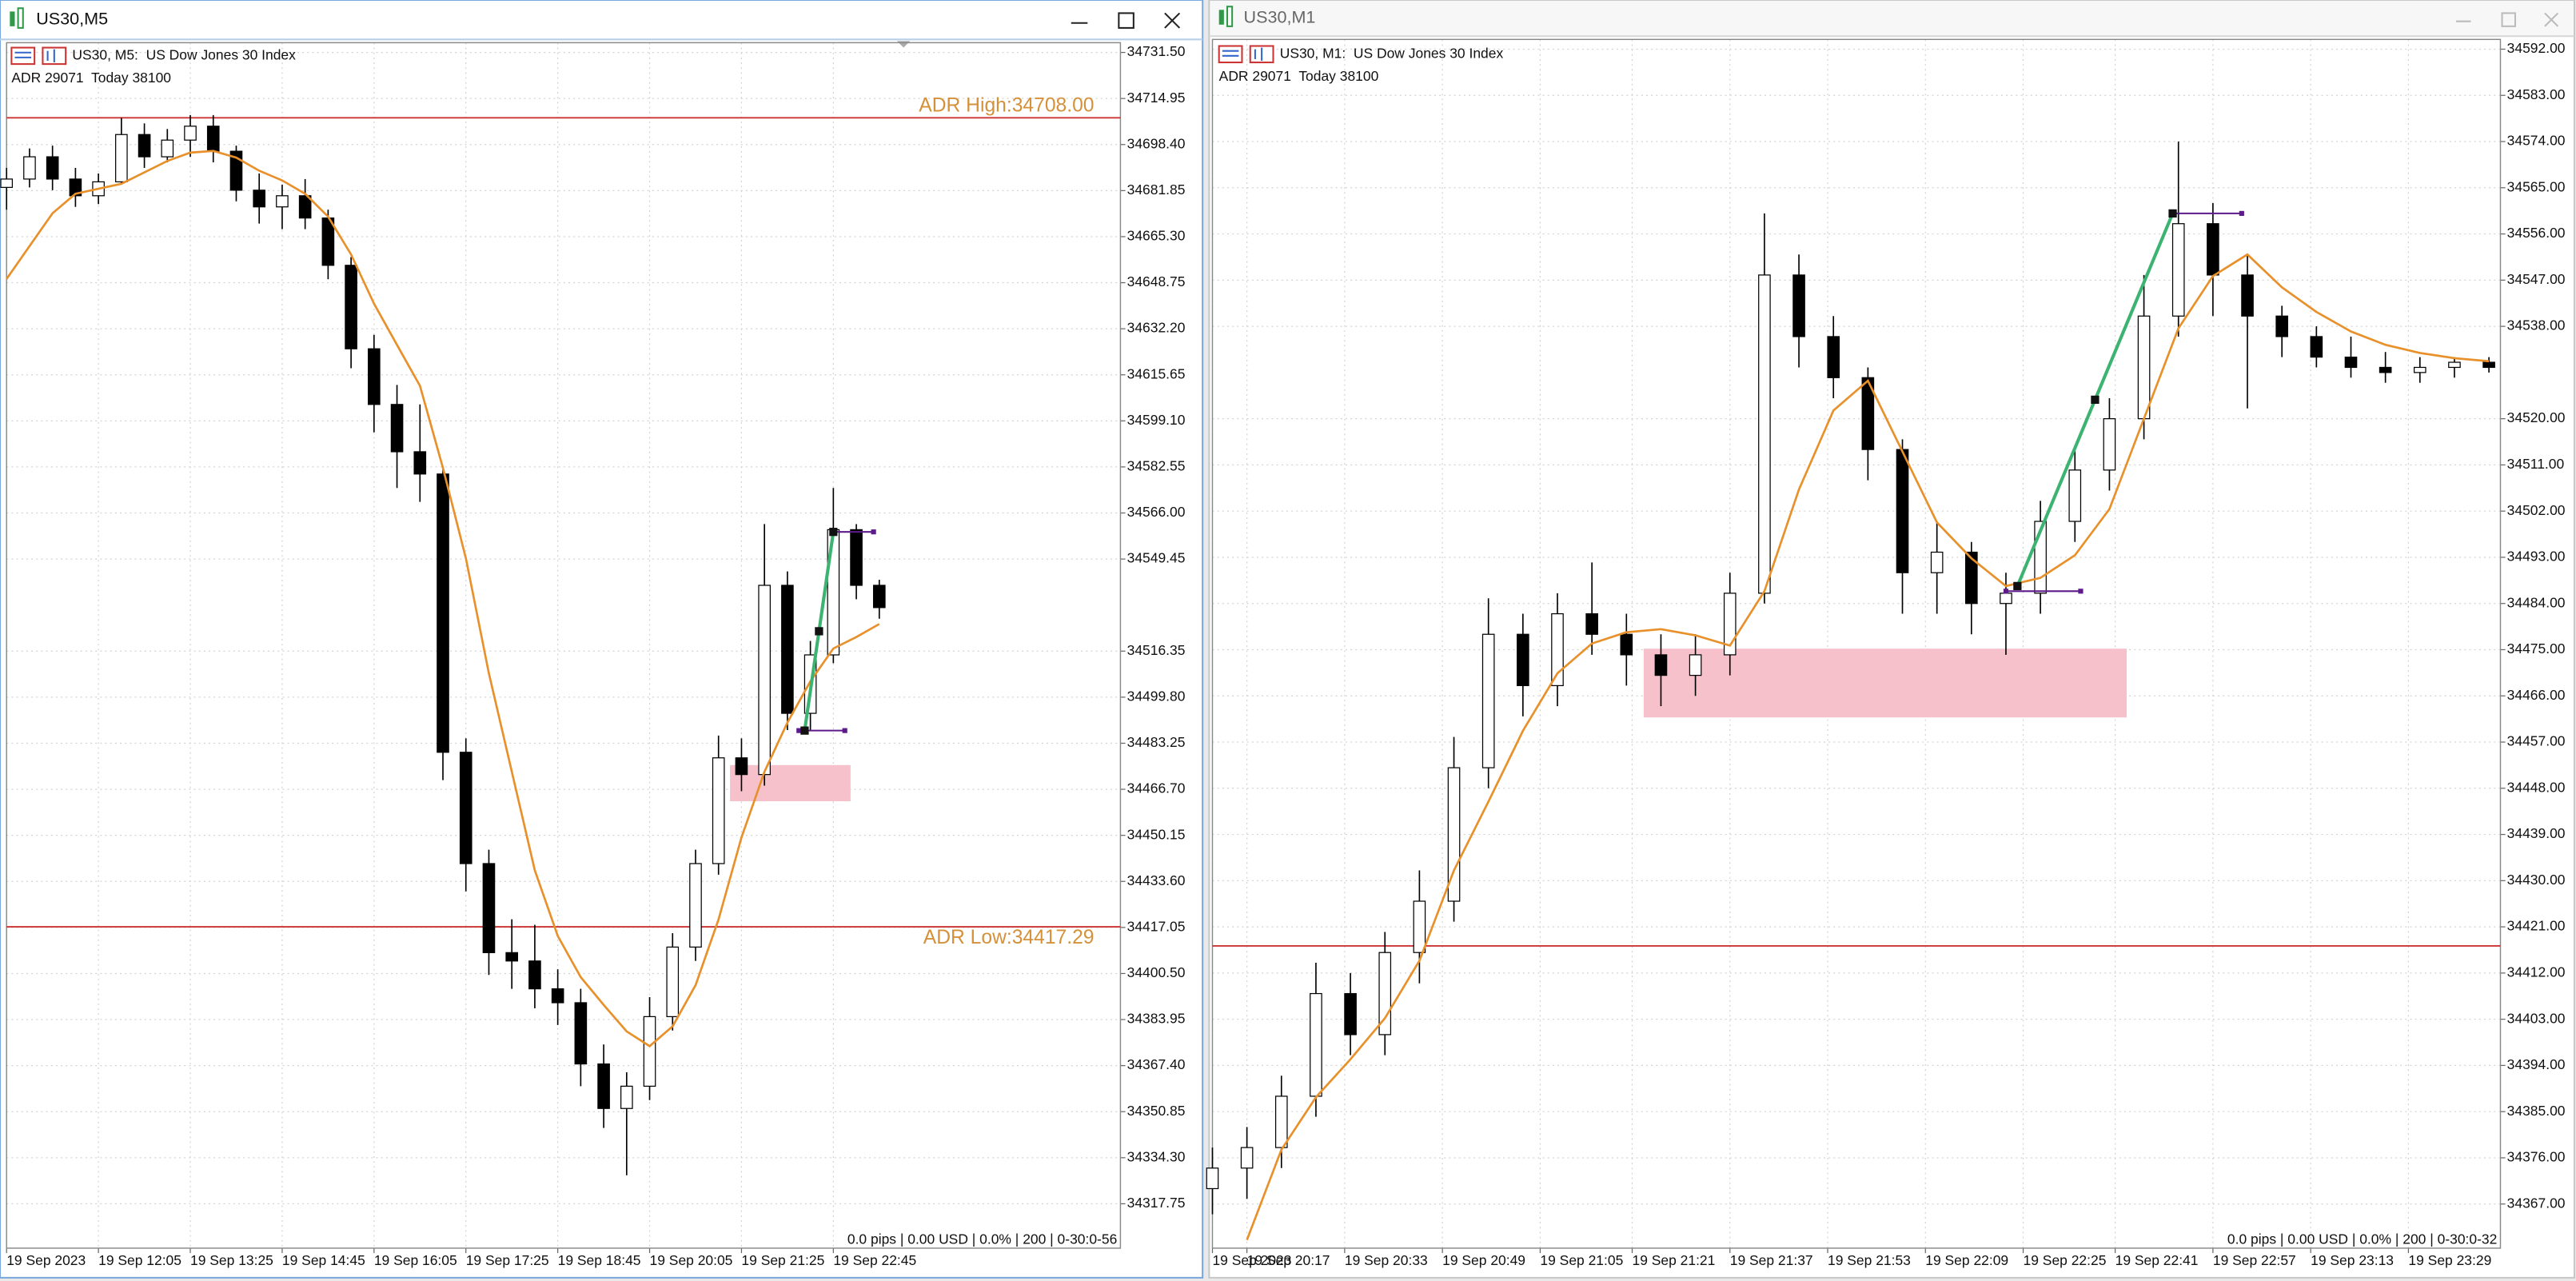 This screenshot has width=2576, height=1281. Describe the element at coordinates (782, 1260) in the screenshot. I see `x-tick-label: 19 Sep 21:25` at that location.